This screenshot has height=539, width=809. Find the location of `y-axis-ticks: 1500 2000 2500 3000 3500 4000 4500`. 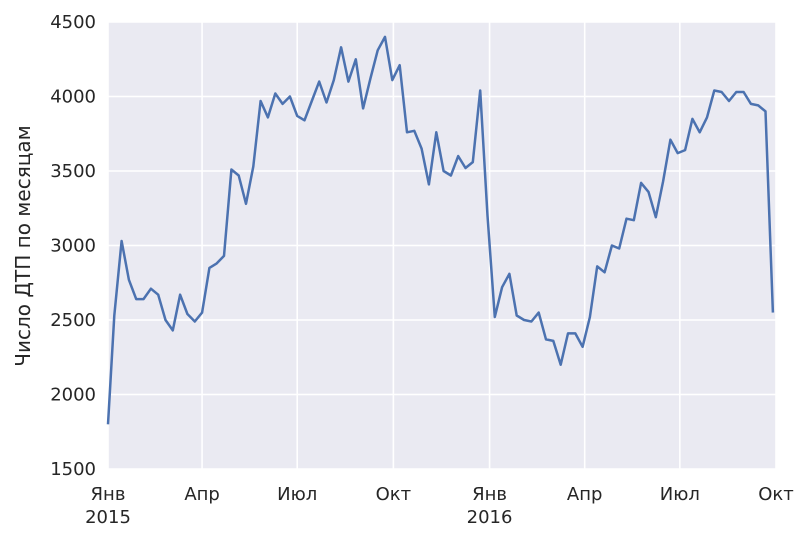

y-axis-ticks: 1500 2000 2500 3000 3500 4000 4500 is located at coordinates (73, 246).